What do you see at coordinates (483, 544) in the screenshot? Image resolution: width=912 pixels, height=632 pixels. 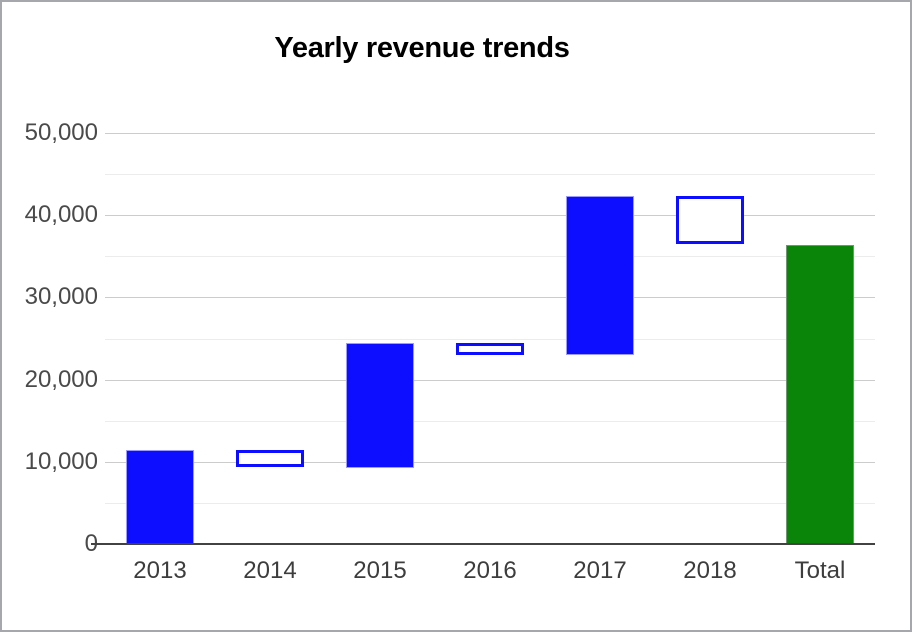 I see `x-axis-baseline` at bounding box center [483, 544].